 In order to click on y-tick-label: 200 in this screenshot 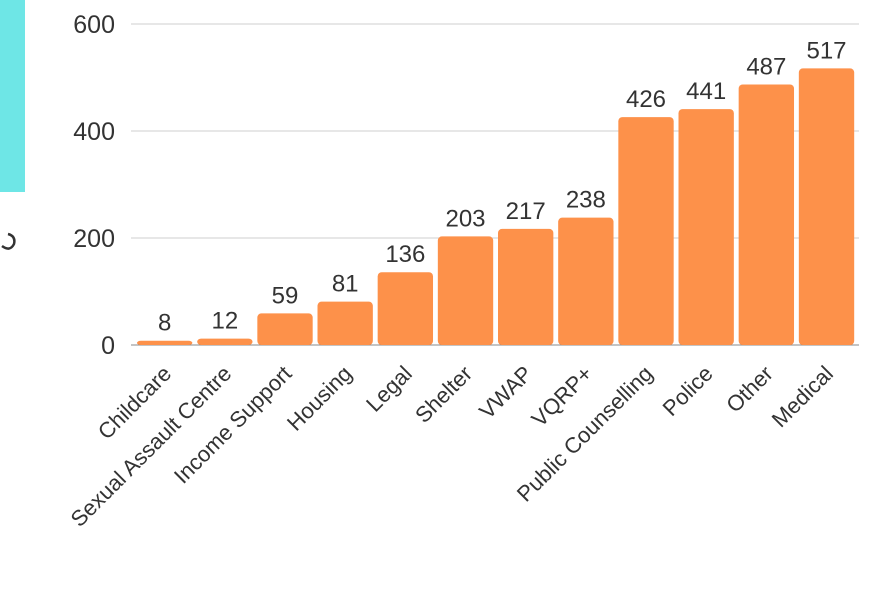, I will do `click(94, 239)`.